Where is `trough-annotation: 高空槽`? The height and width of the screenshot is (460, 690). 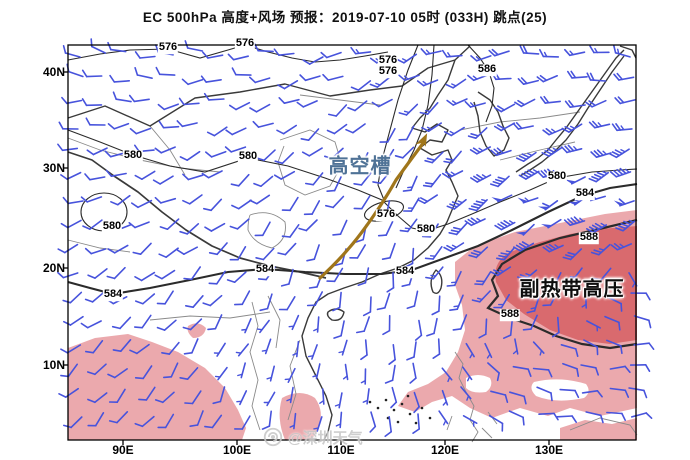
trough-annotation: 高空槽 is located at coordinates (360, 166).